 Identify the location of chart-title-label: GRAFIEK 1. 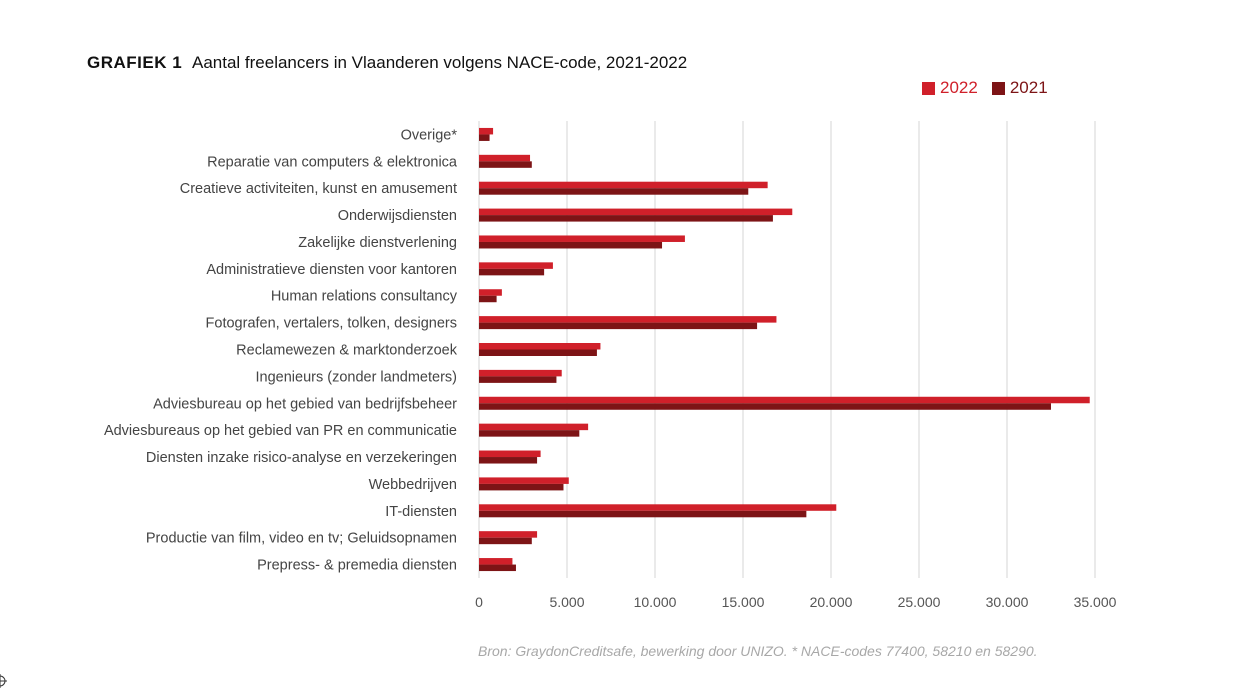
(135, 62).